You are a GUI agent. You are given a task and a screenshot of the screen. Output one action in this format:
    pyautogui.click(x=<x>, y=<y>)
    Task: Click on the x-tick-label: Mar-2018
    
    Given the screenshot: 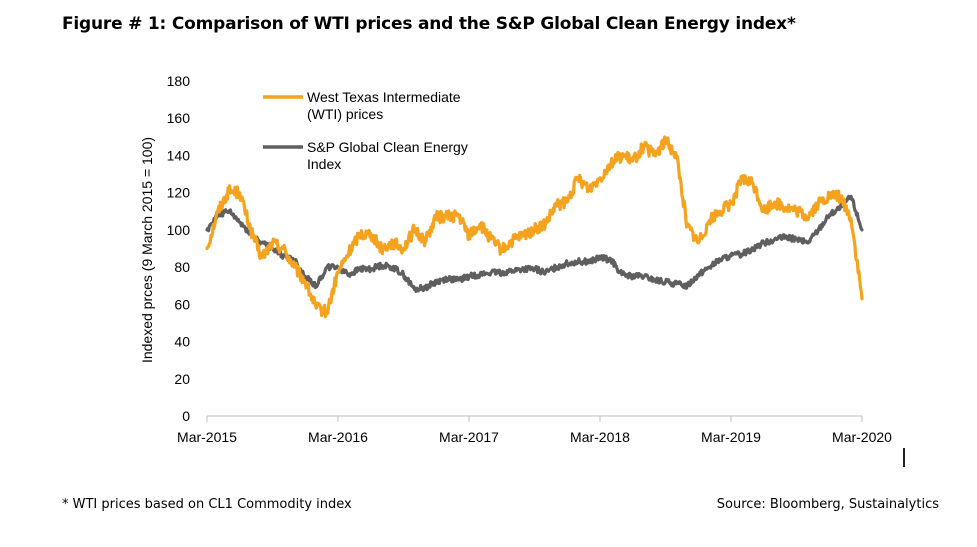 What is the action you would take?
    pyautogui.click(x=600, y=437)
    